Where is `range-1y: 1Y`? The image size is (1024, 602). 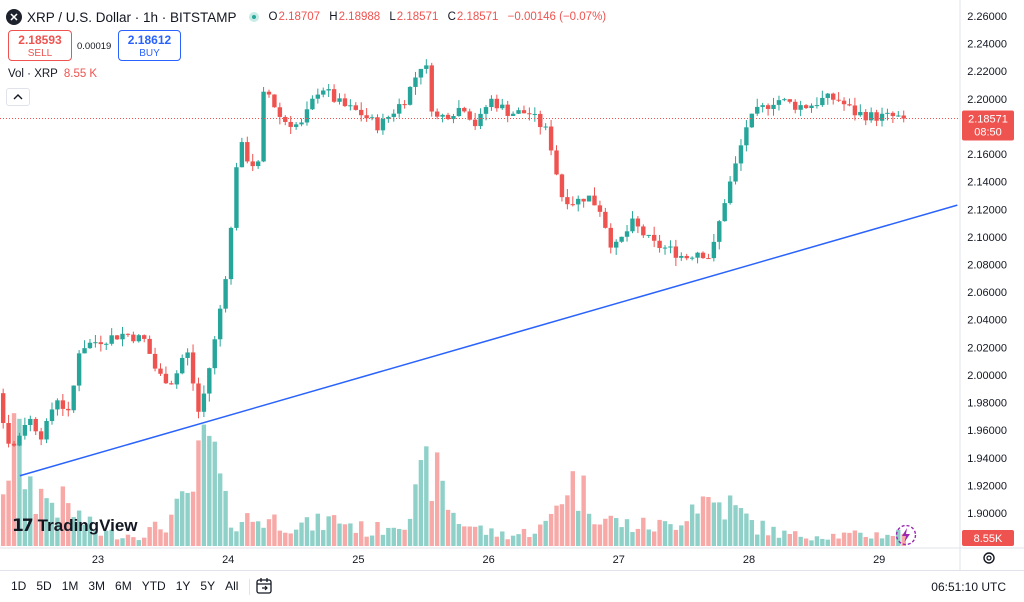
range-1y: 1Y is located at coordinates (183, 586).